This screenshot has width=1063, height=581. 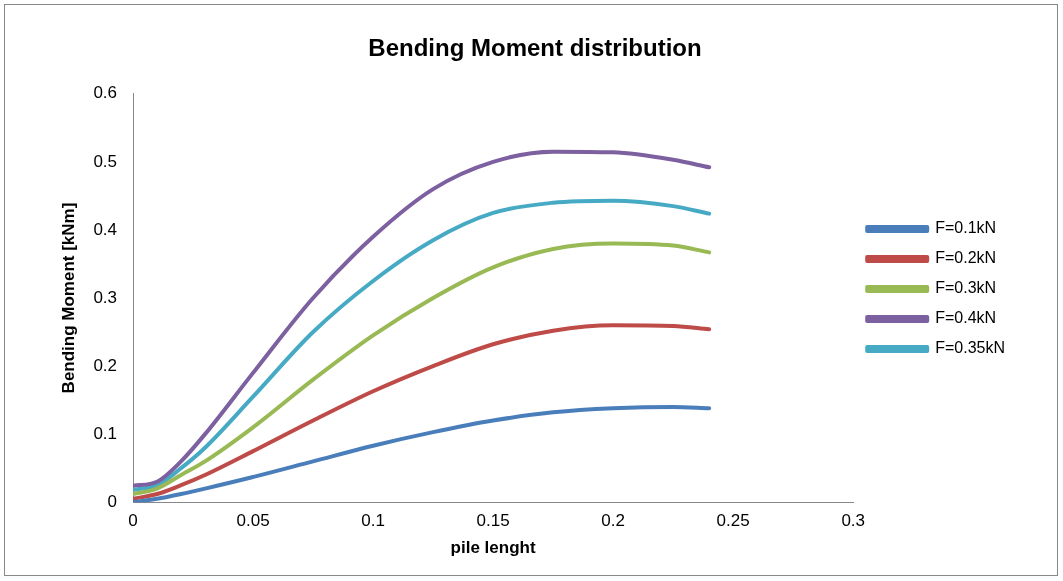 I want to click on x-tick-label: 0.15, so click(x=493, y=521).